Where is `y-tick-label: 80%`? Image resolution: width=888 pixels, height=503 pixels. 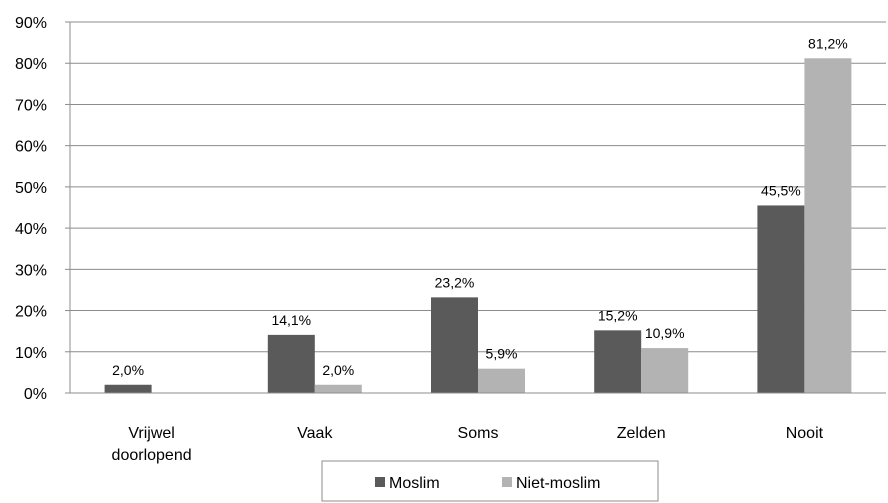 y-tick-label: 80% is located at coordinates (31, 64).